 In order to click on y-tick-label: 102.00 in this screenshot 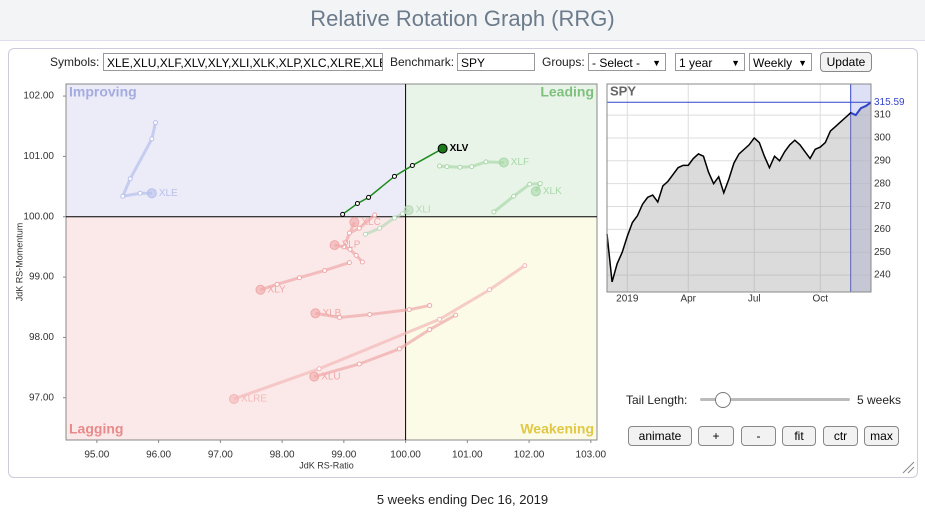, I will do `click(38, 96)`.